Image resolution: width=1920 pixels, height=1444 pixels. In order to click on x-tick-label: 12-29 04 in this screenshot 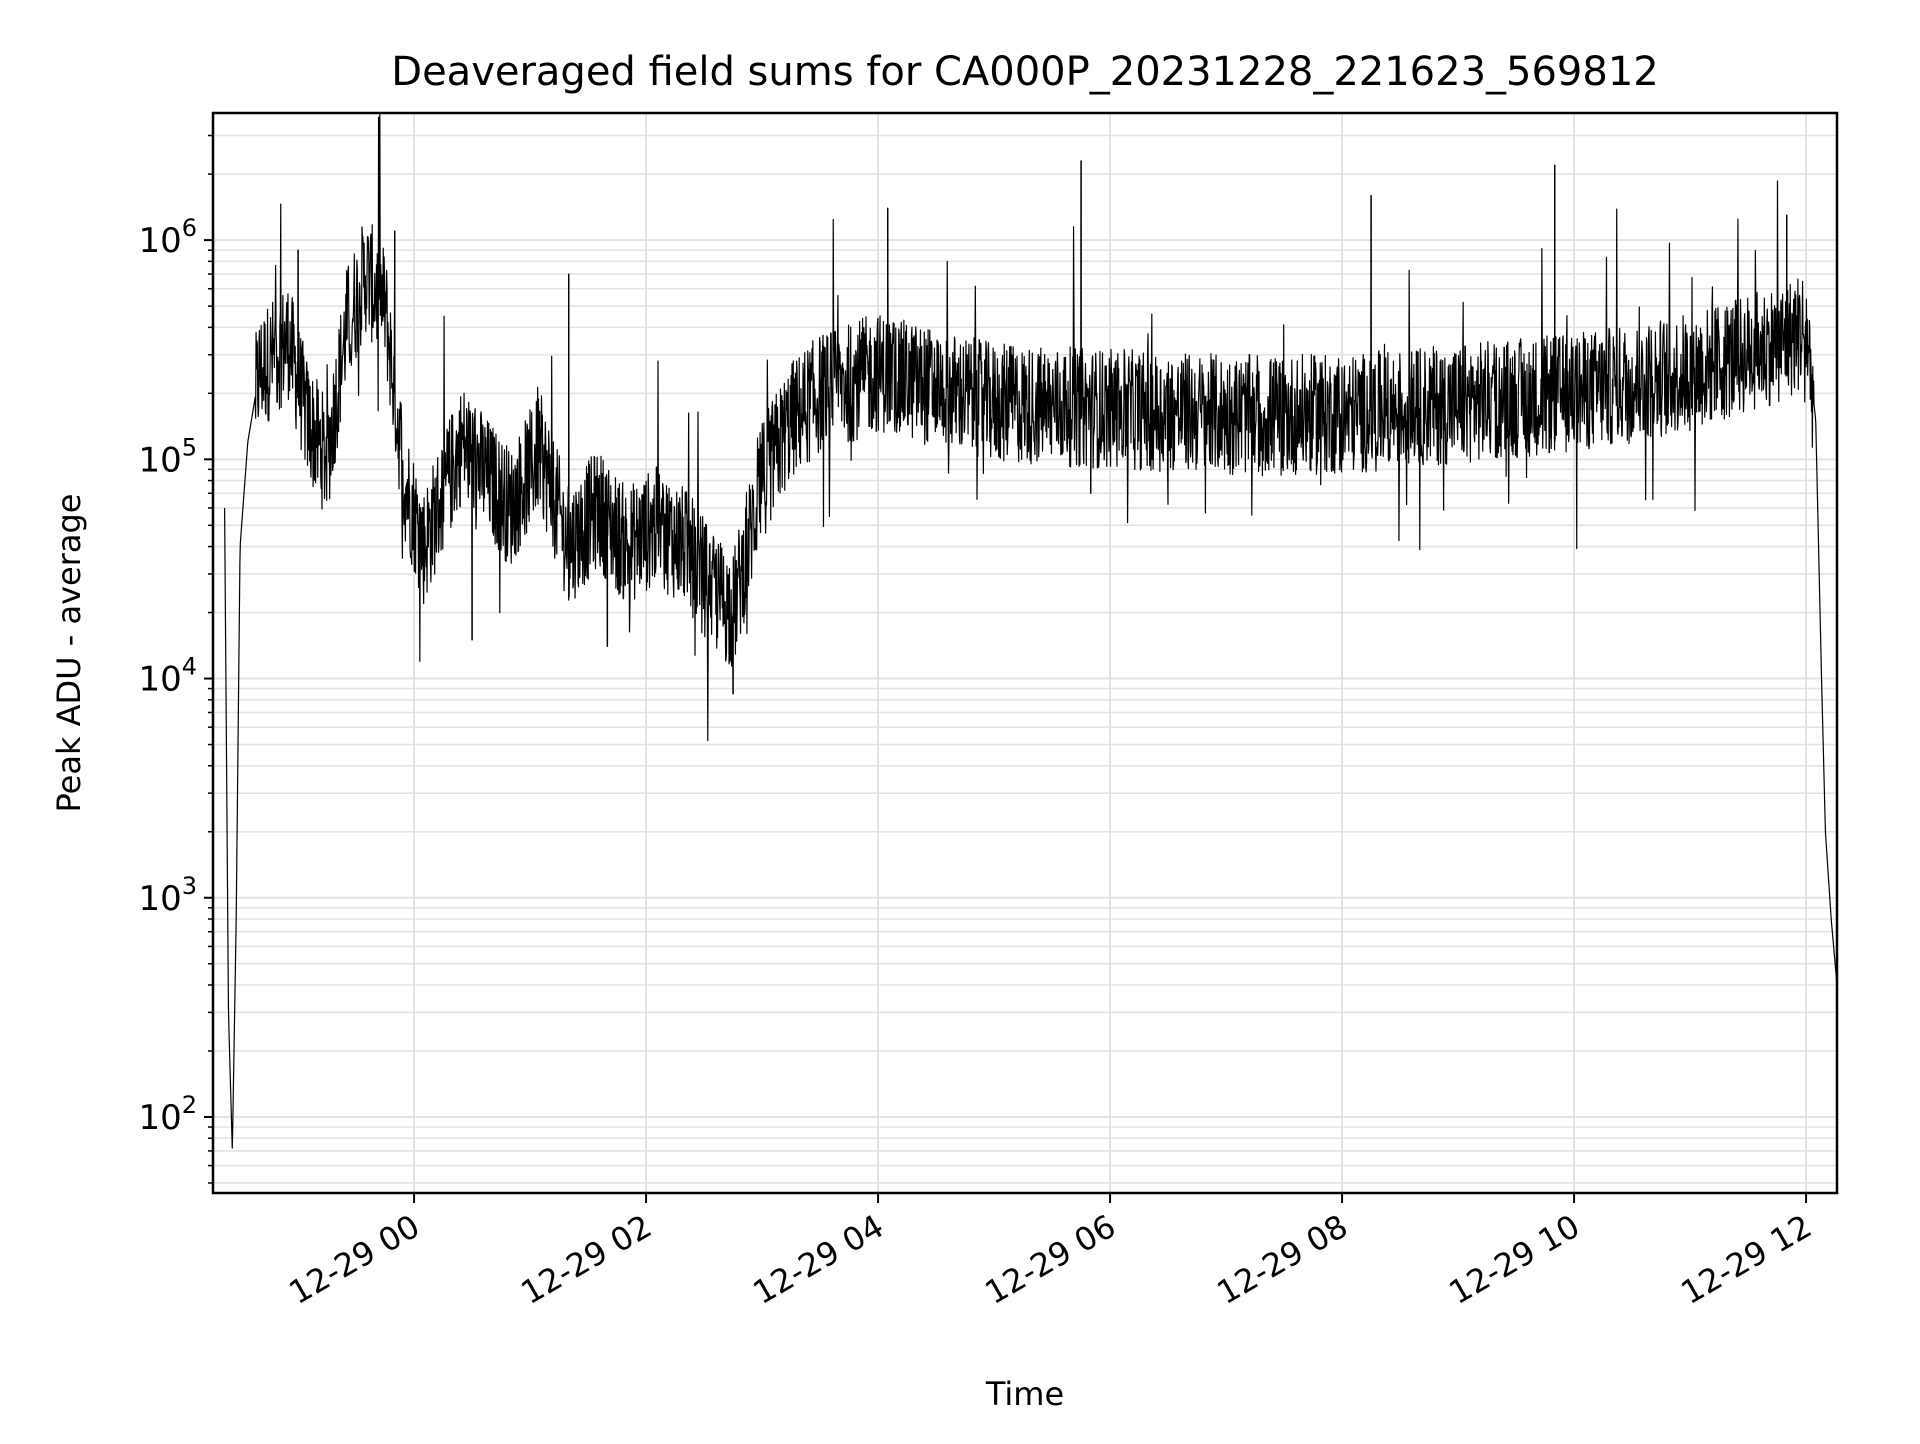, I will do `click(818, 1259)`.